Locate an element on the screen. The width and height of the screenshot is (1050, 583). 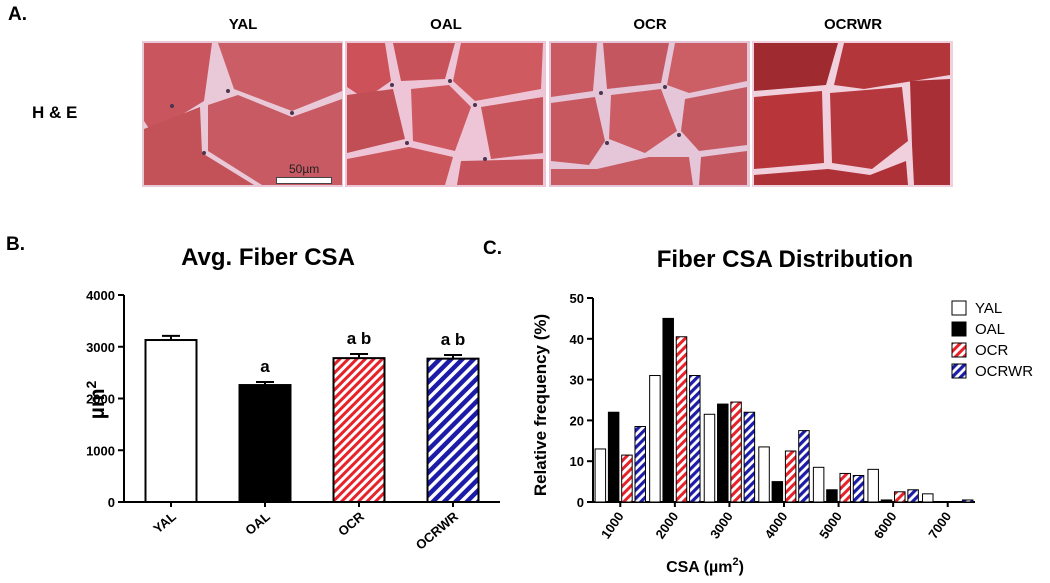
he-image-ocrwr is located at coordinates (852, 114).